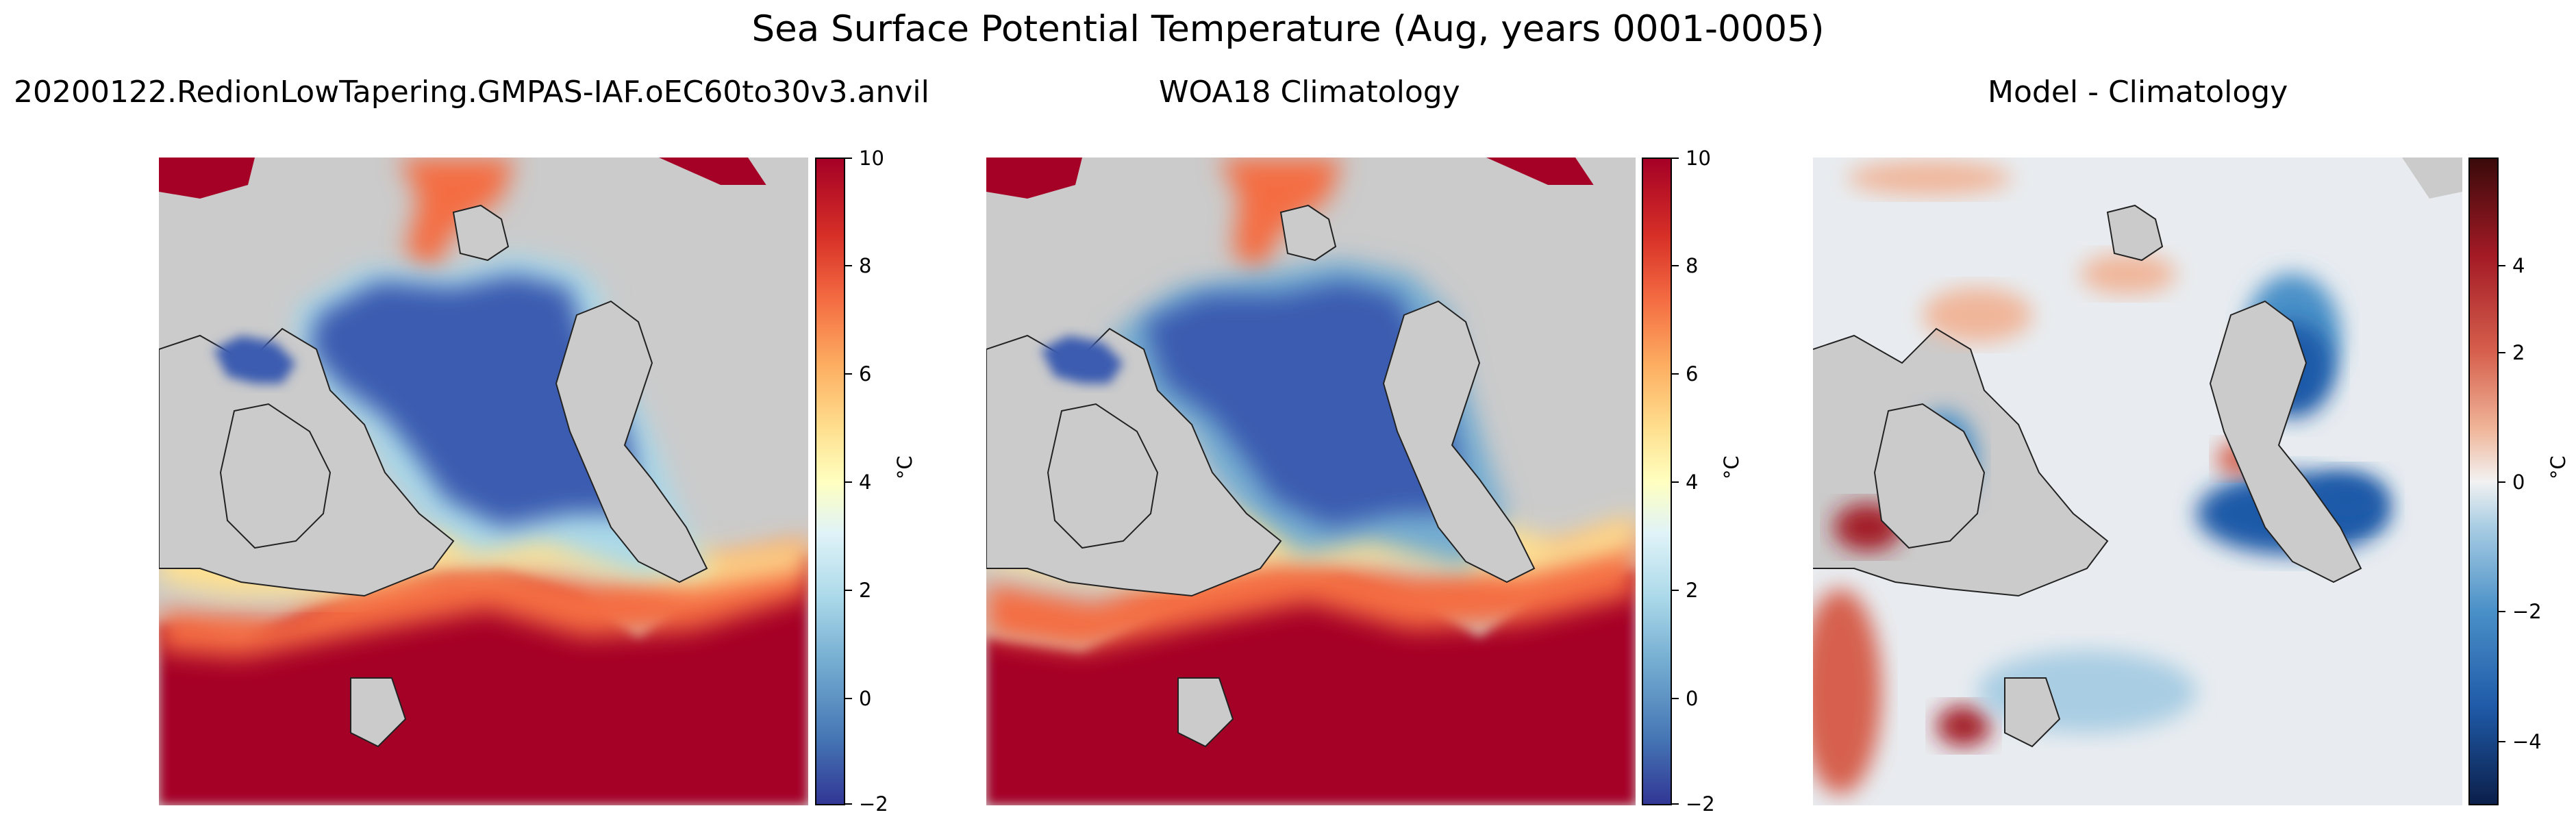 The width and height of the screenshot is (2576, 830). Describe the element at coordinates (830, 482) in the screenshot. I see `panel-1-colorbar` at that location.